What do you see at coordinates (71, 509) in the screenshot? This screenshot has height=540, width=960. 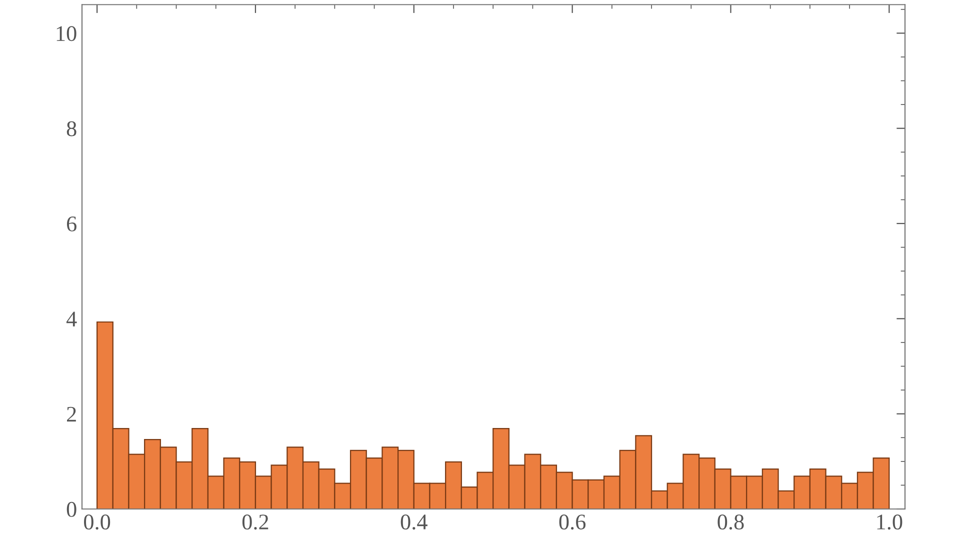 I see `y-tick-label: 0` at bounding box center [71, 509].